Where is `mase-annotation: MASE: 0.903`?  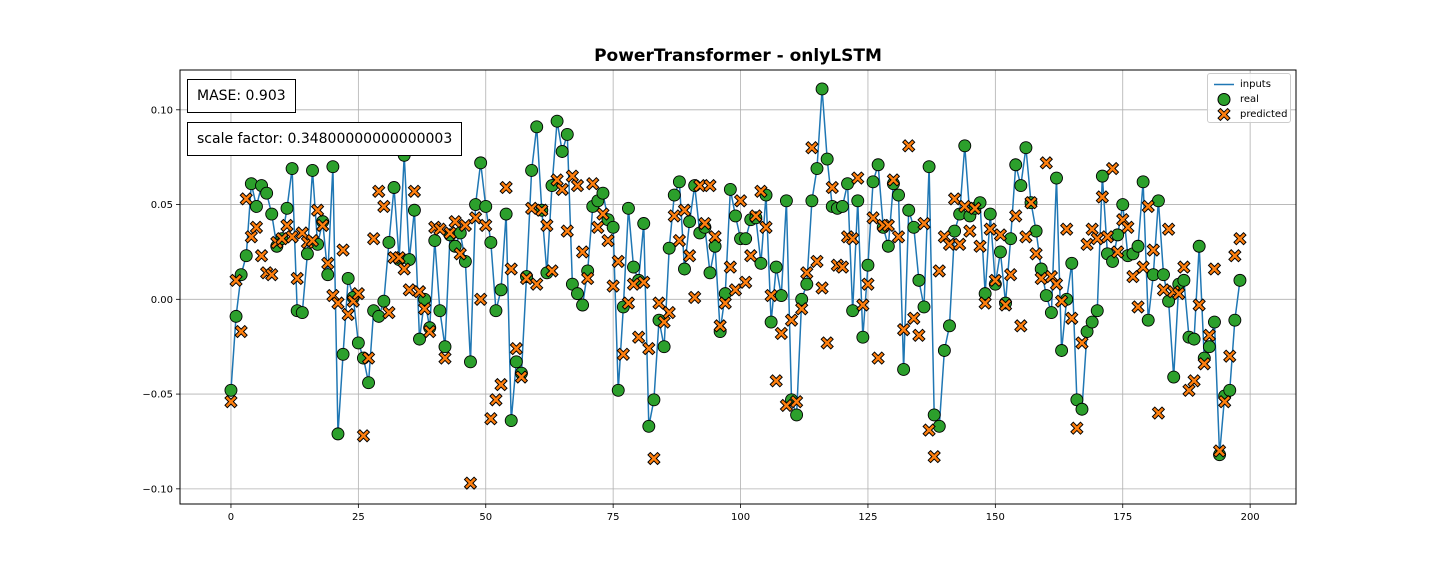
mase-annotation: MASE: 0.903 is located at coordinates (241, 96).